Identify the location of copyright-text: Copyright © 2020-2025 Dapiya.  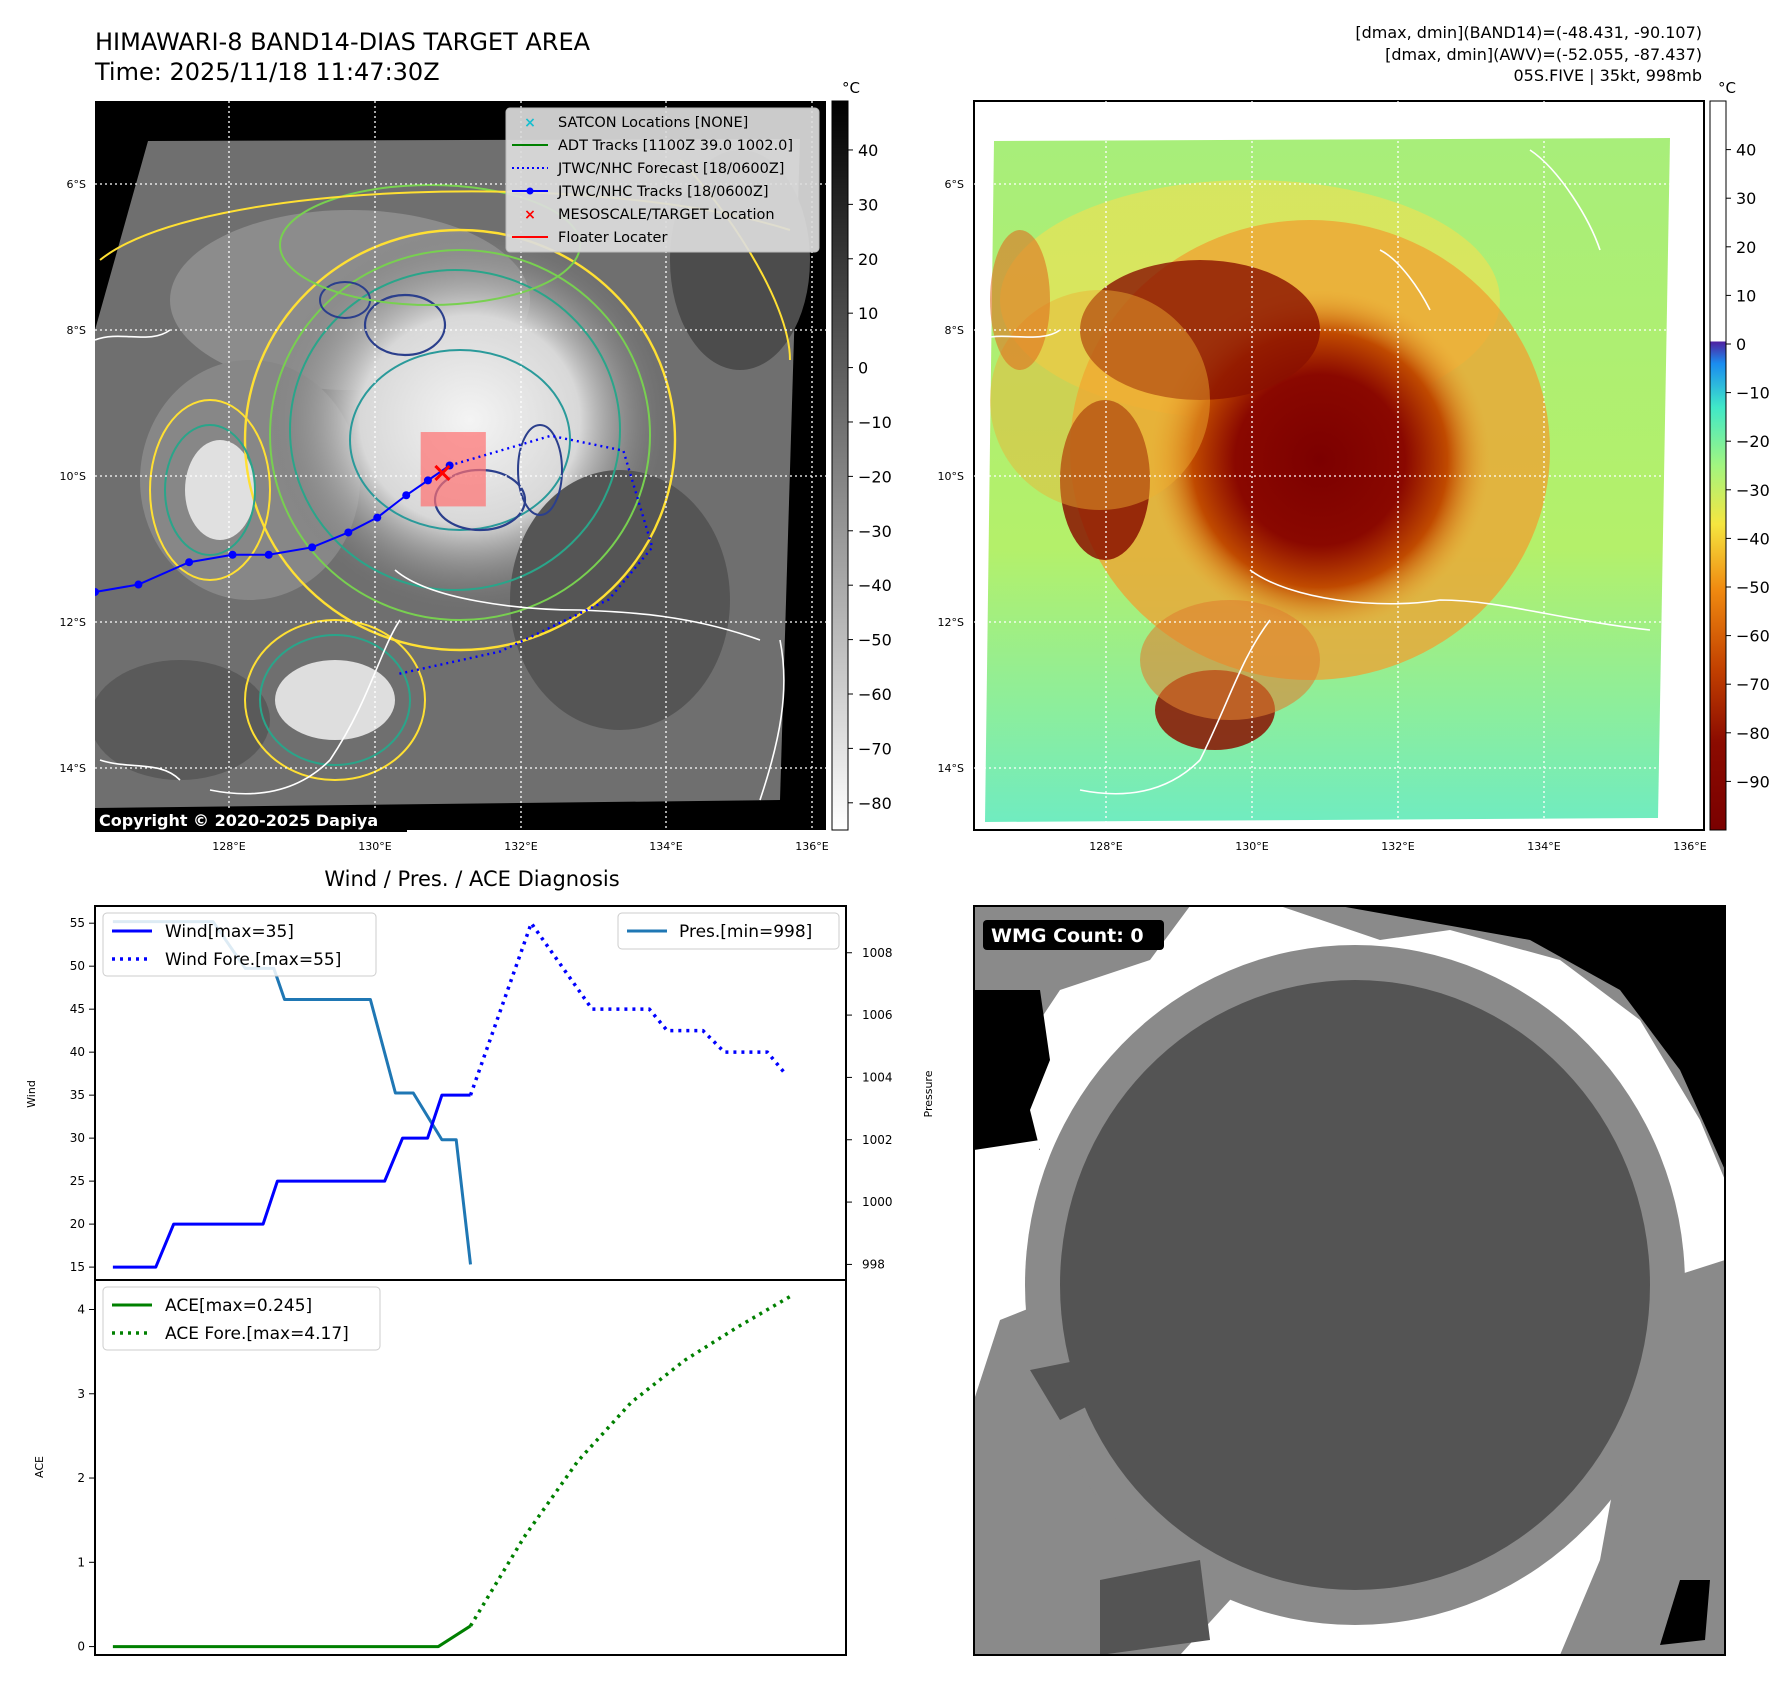
(238, 820).